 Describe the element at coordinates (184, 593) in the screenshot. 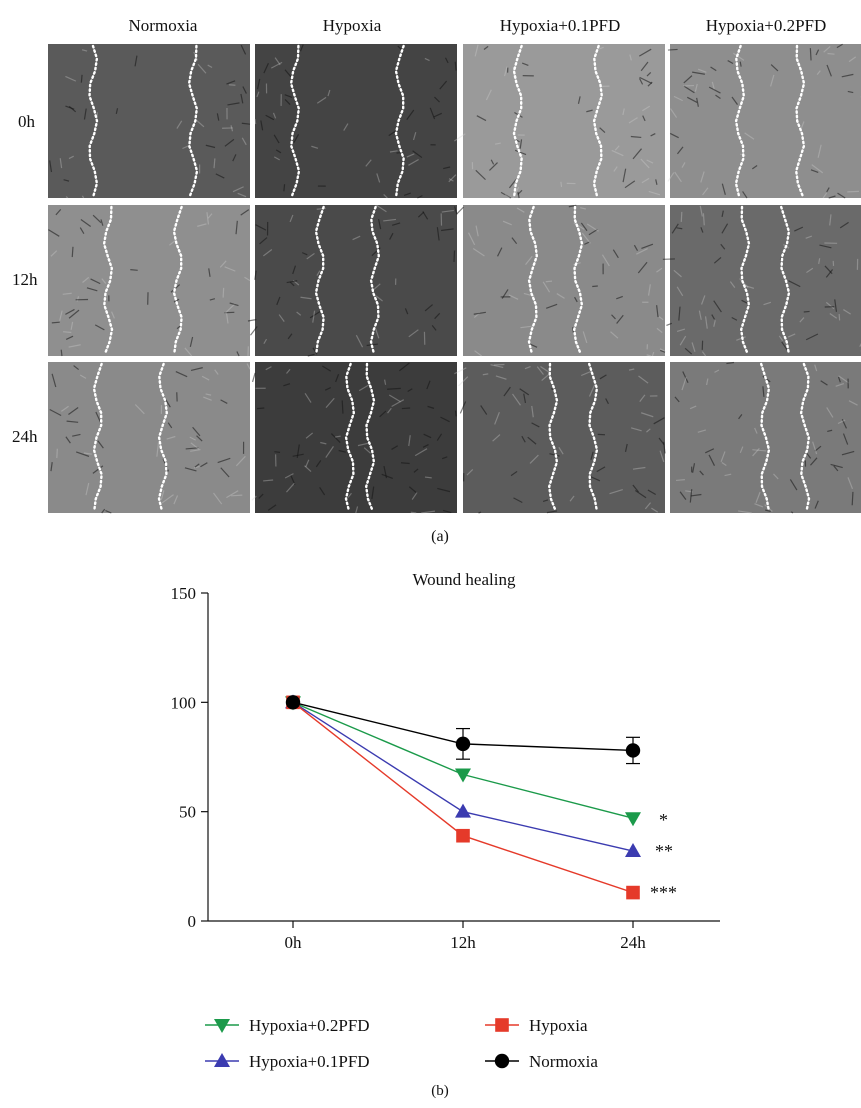

I see `y-tick-label: 150` at that location.